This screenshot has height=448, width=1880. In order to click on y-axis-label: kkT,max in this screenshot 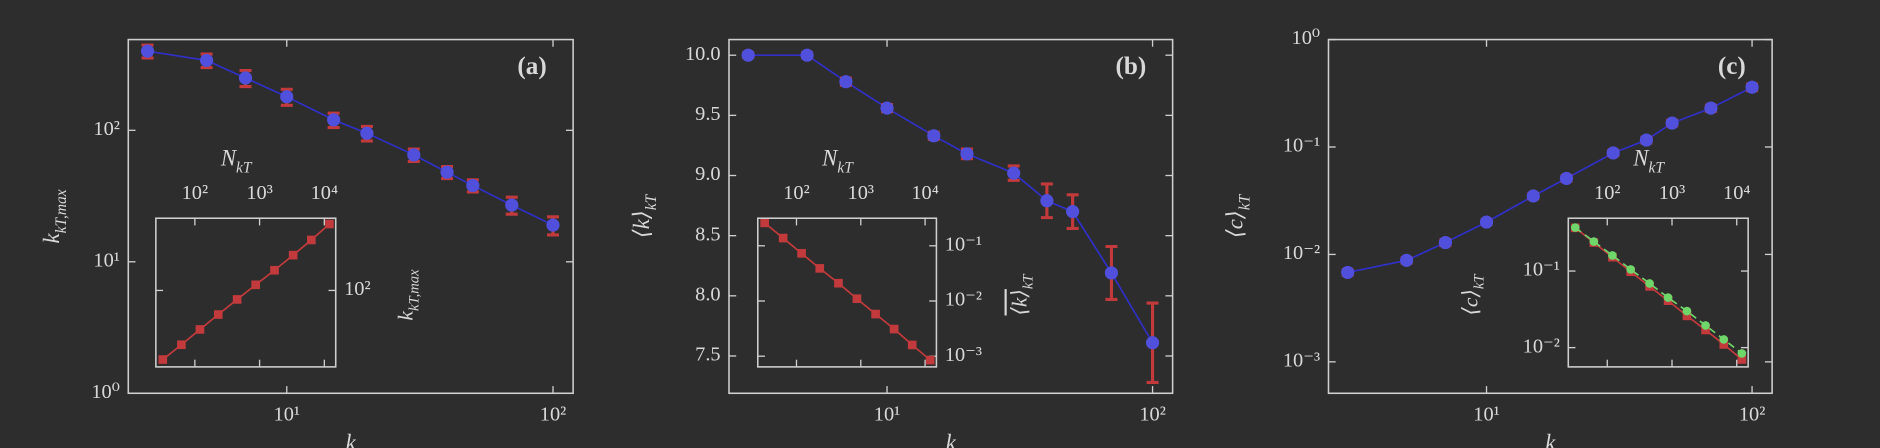, I will do `click(54, 216)`.